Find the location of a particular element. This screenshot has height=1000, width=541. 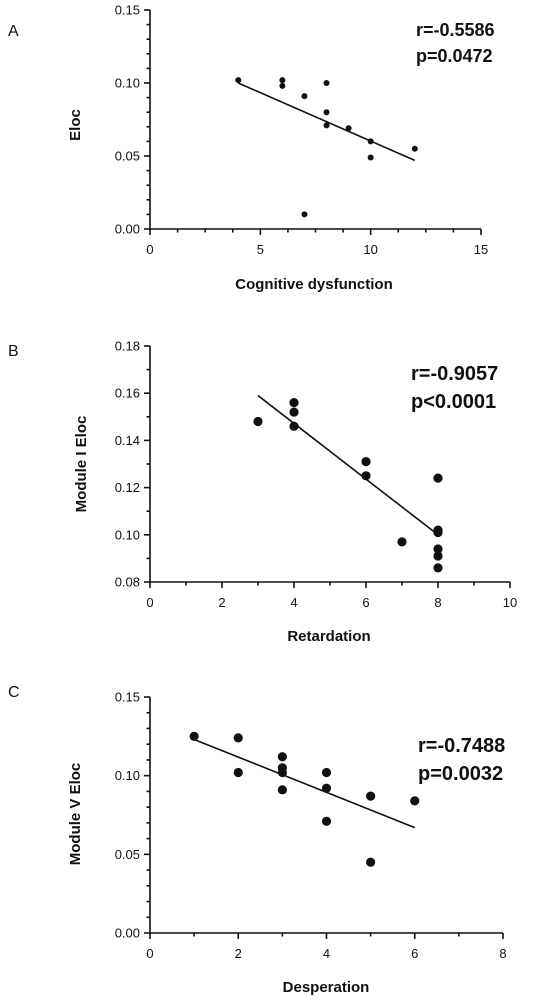

x-tick-label-b: 4 is located at coordinates (293, 602).